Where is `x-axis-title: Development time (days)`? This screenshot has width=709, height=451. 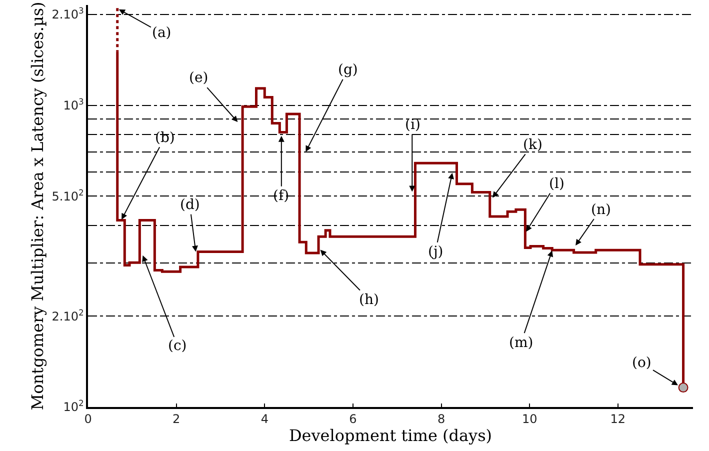
x-axis-title: Development time (days) is located at coordinates (390, 436).